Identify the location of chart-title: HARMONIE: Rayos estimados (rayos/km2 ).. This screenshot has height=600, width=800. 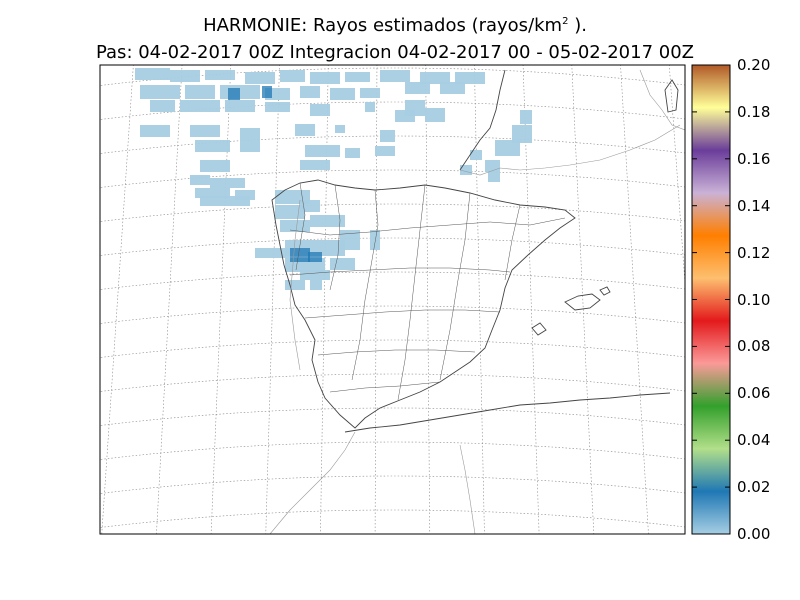
(395, 25).